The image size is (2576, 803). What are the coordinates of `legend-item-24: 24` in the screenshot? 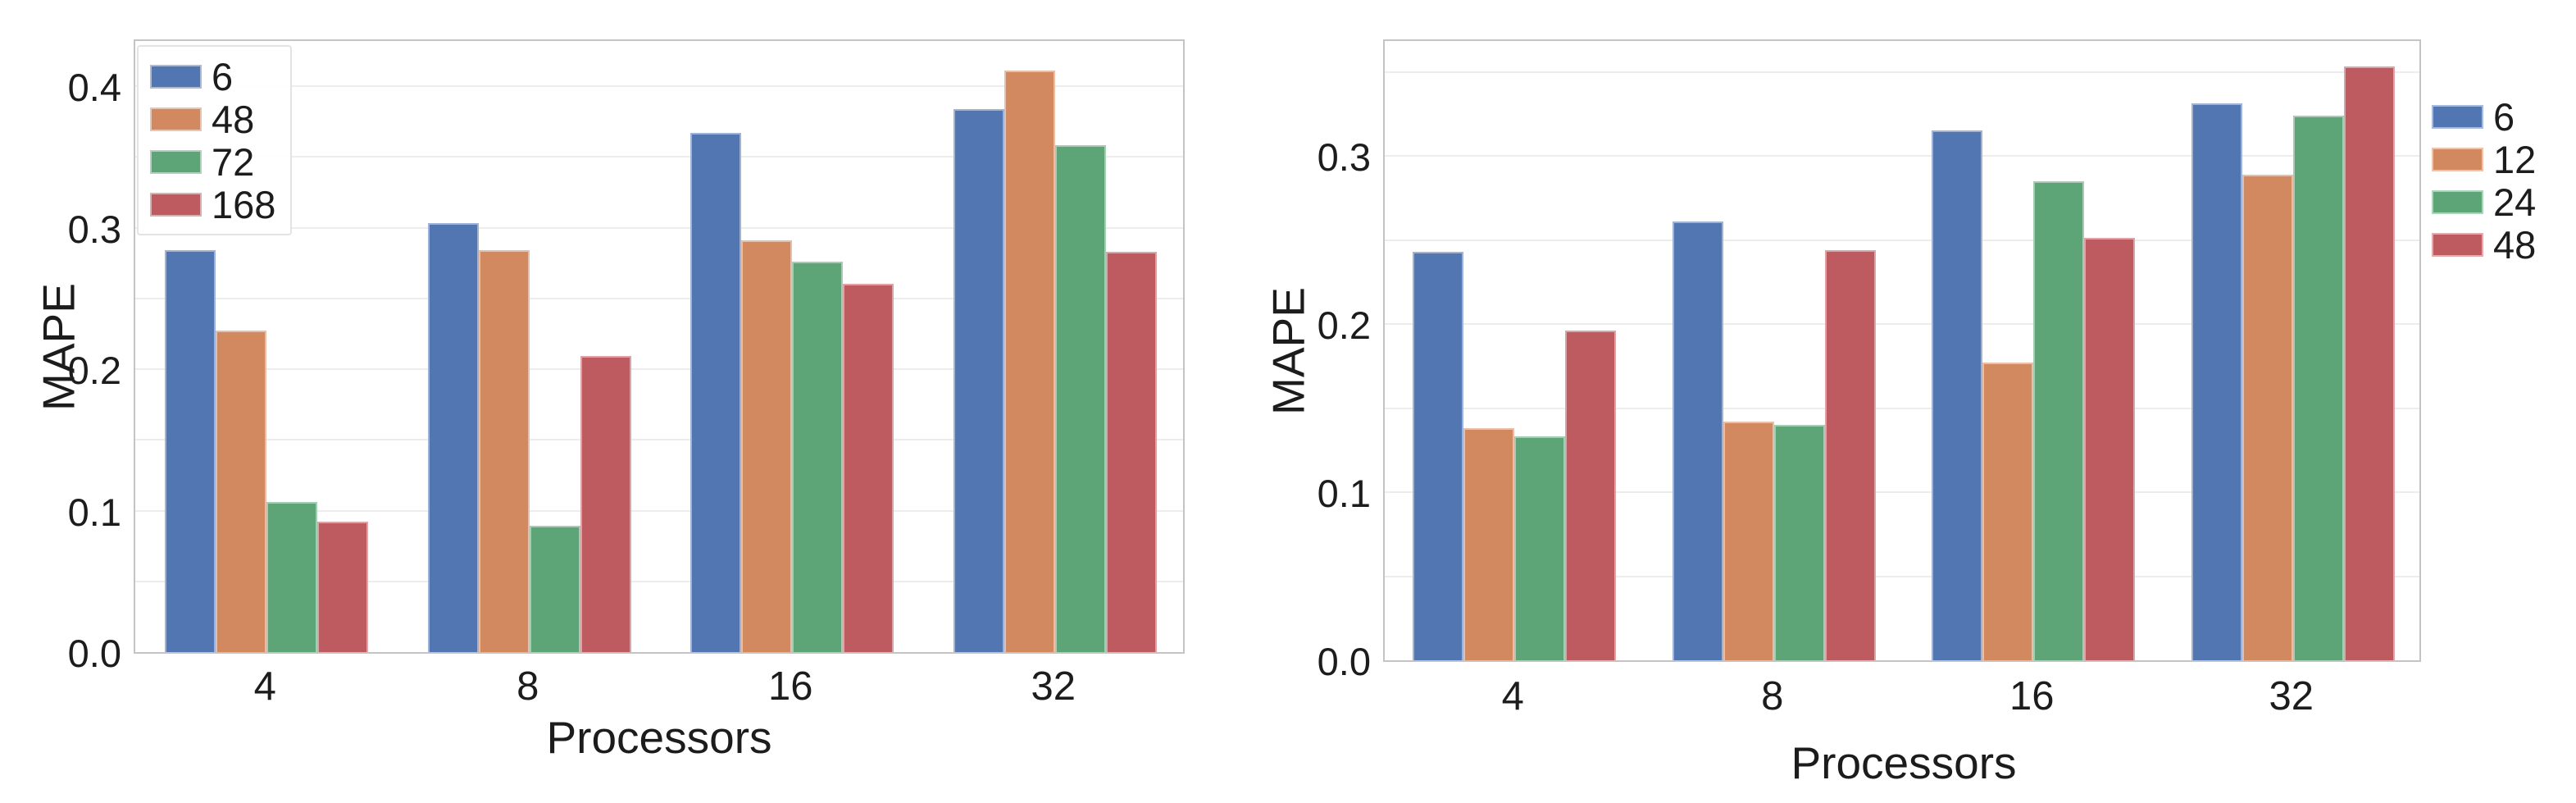 It's located at (2484, 201).